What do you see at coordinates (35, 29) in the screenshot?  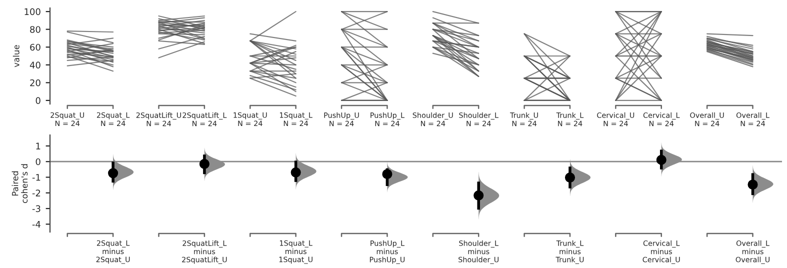 I see `y-tick-label: 80` at bounding box center [35, 29].